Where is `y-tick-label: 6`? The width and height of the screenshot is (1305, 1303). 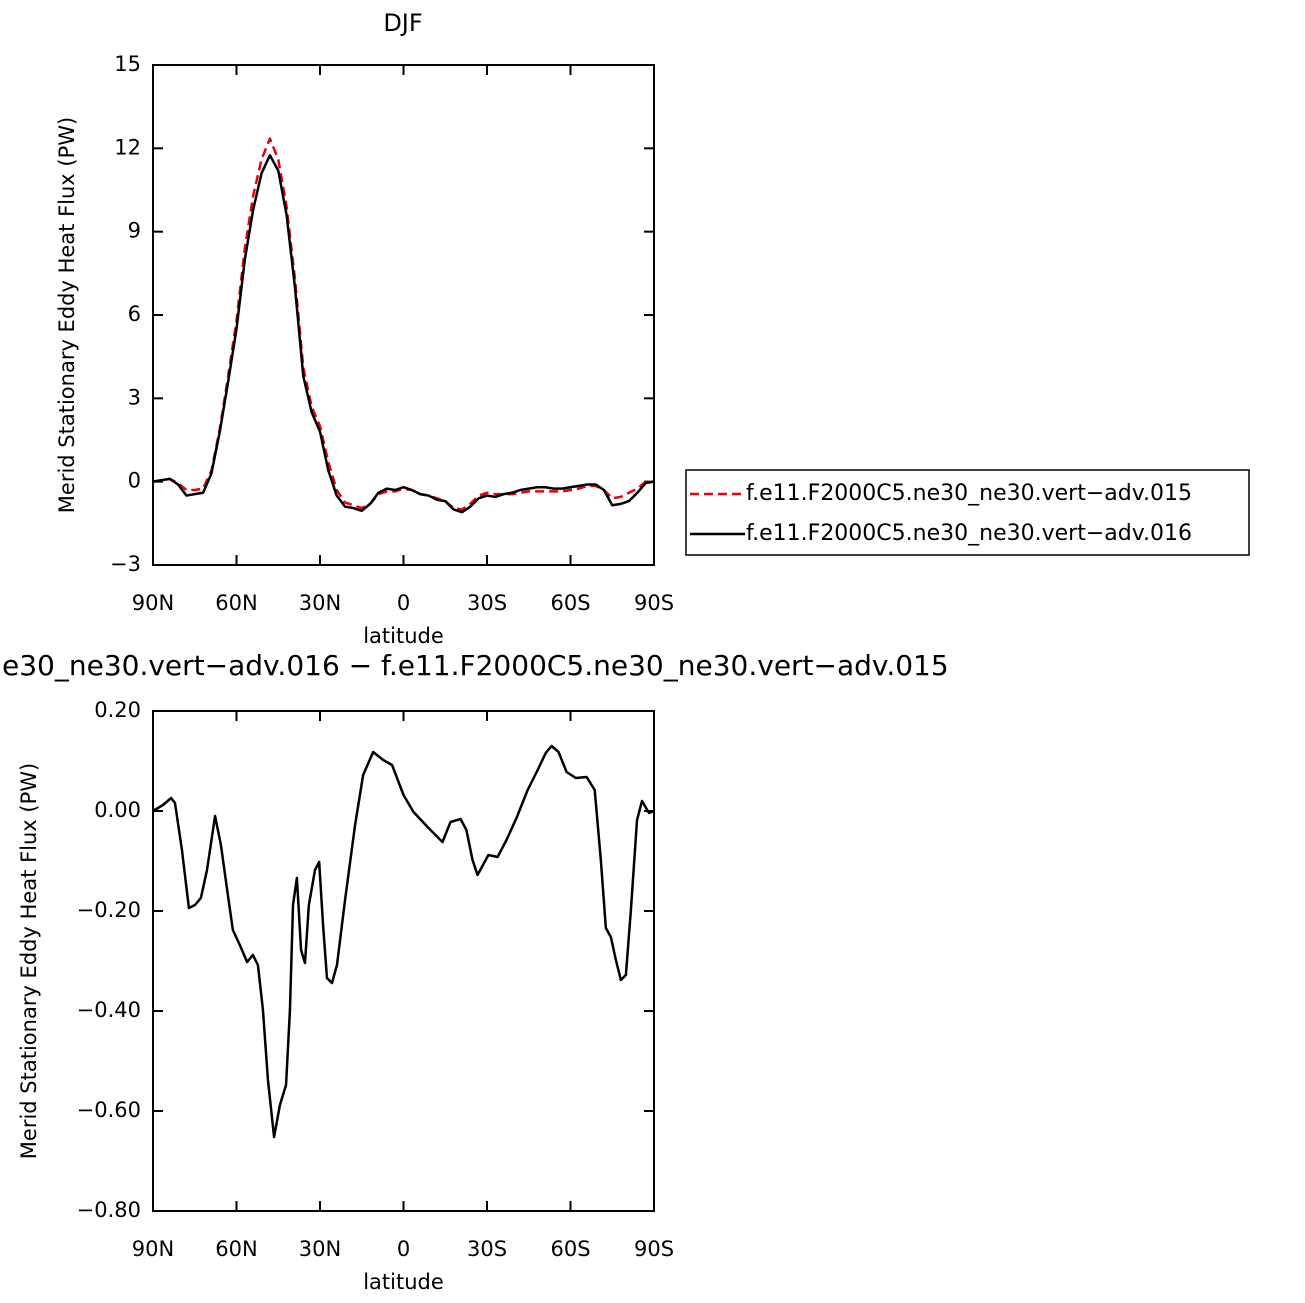 y-tick-label: 6 is located at coordinates (134, 314).